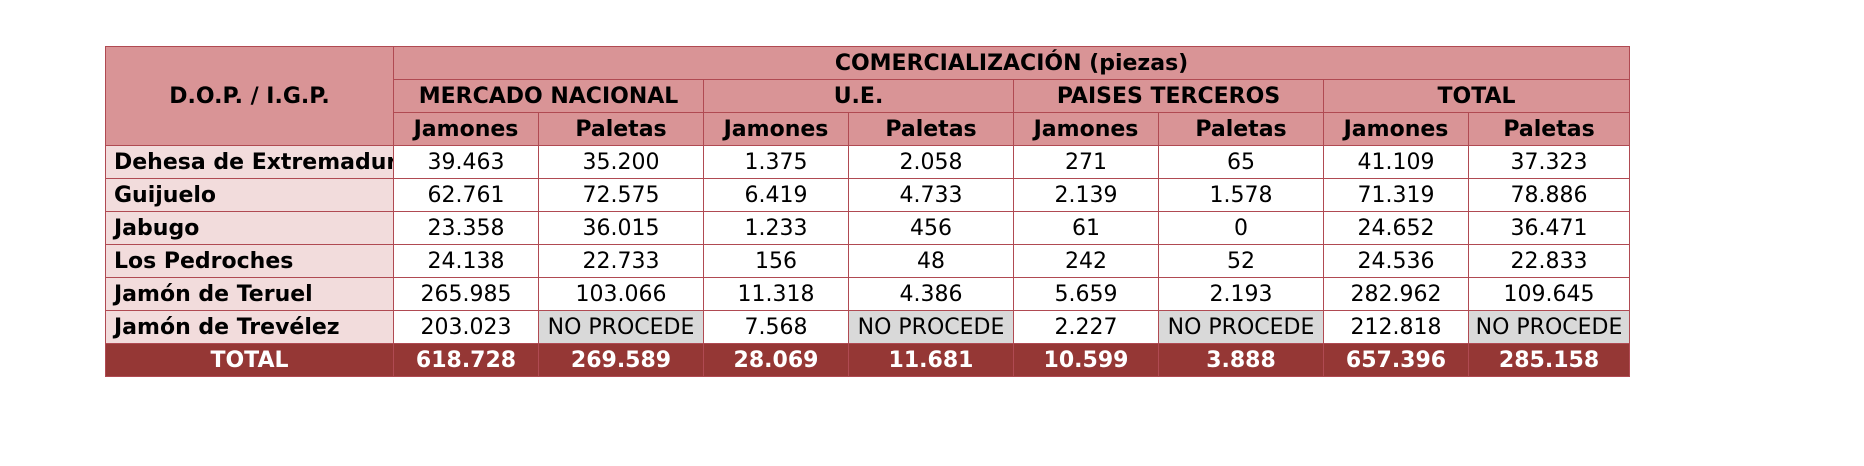 The image size is (1864, 466). I want to click on group-header-total: TOTAL, so click(1476, 96).